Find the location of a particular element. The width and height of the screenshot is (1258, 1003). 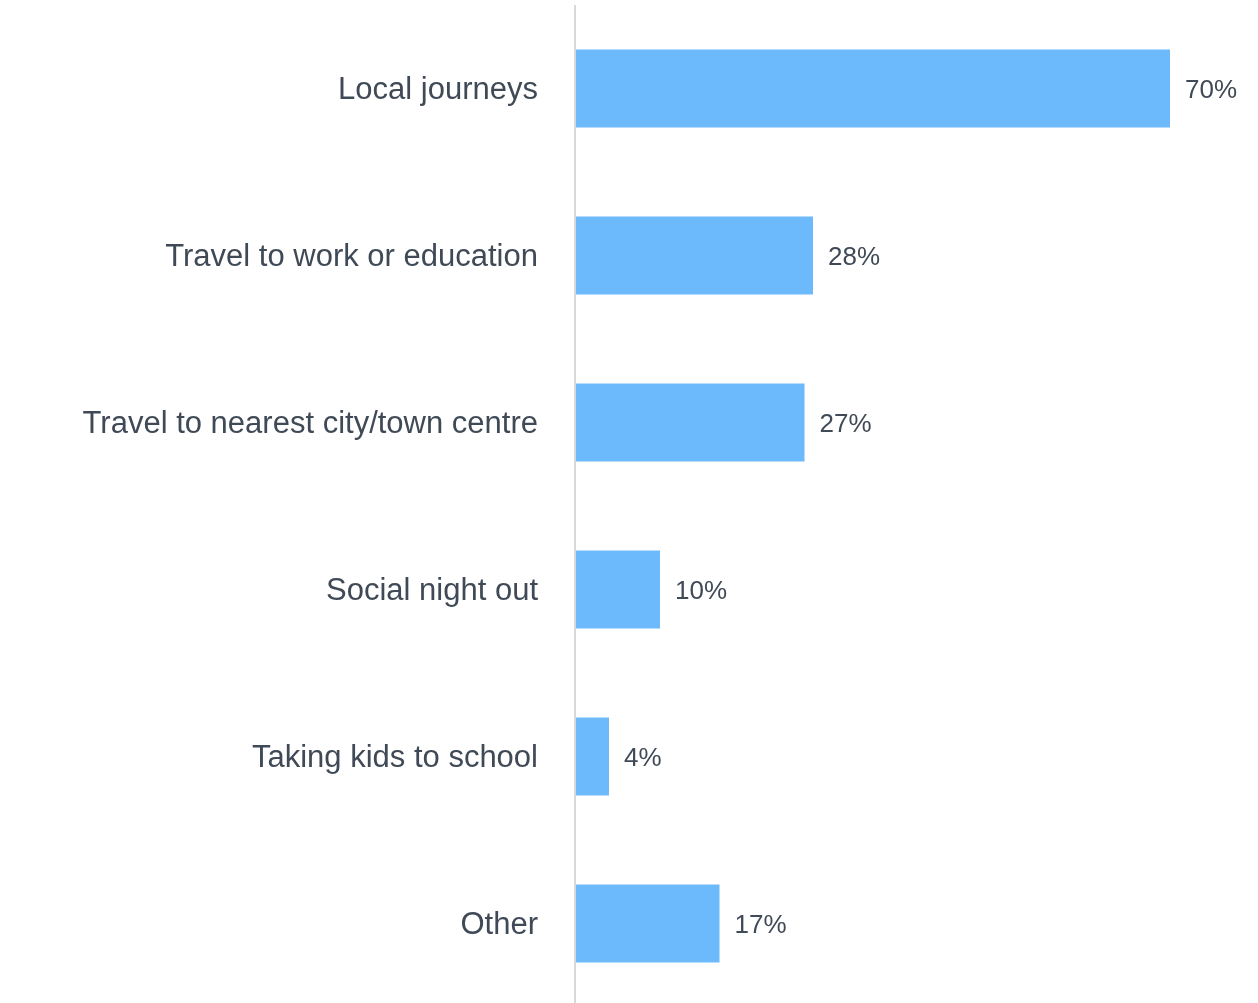

y-tick-label: Social night out is located at coordinates (432, 590).